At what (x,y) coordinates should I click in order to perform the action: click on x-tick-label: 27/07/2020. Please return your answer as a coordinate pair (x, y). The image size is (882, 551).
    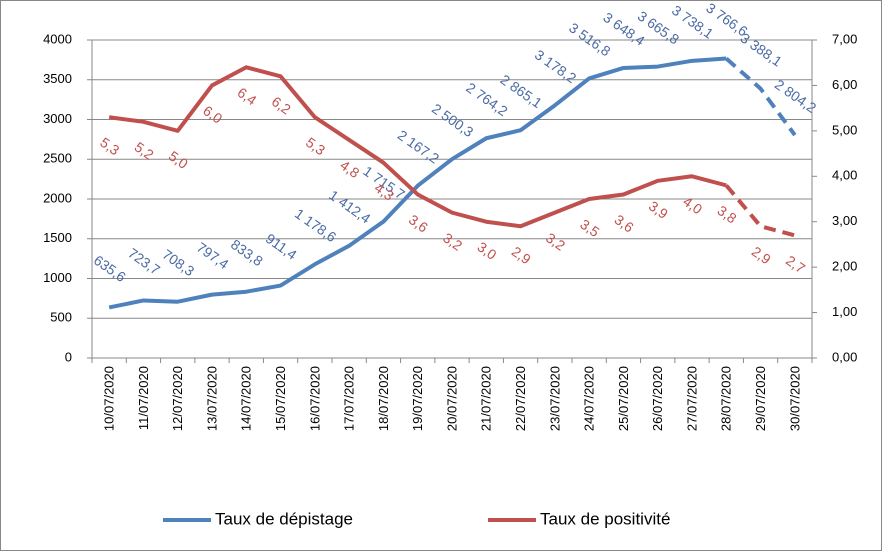
    Looking at the image, I should click on (691, 398).